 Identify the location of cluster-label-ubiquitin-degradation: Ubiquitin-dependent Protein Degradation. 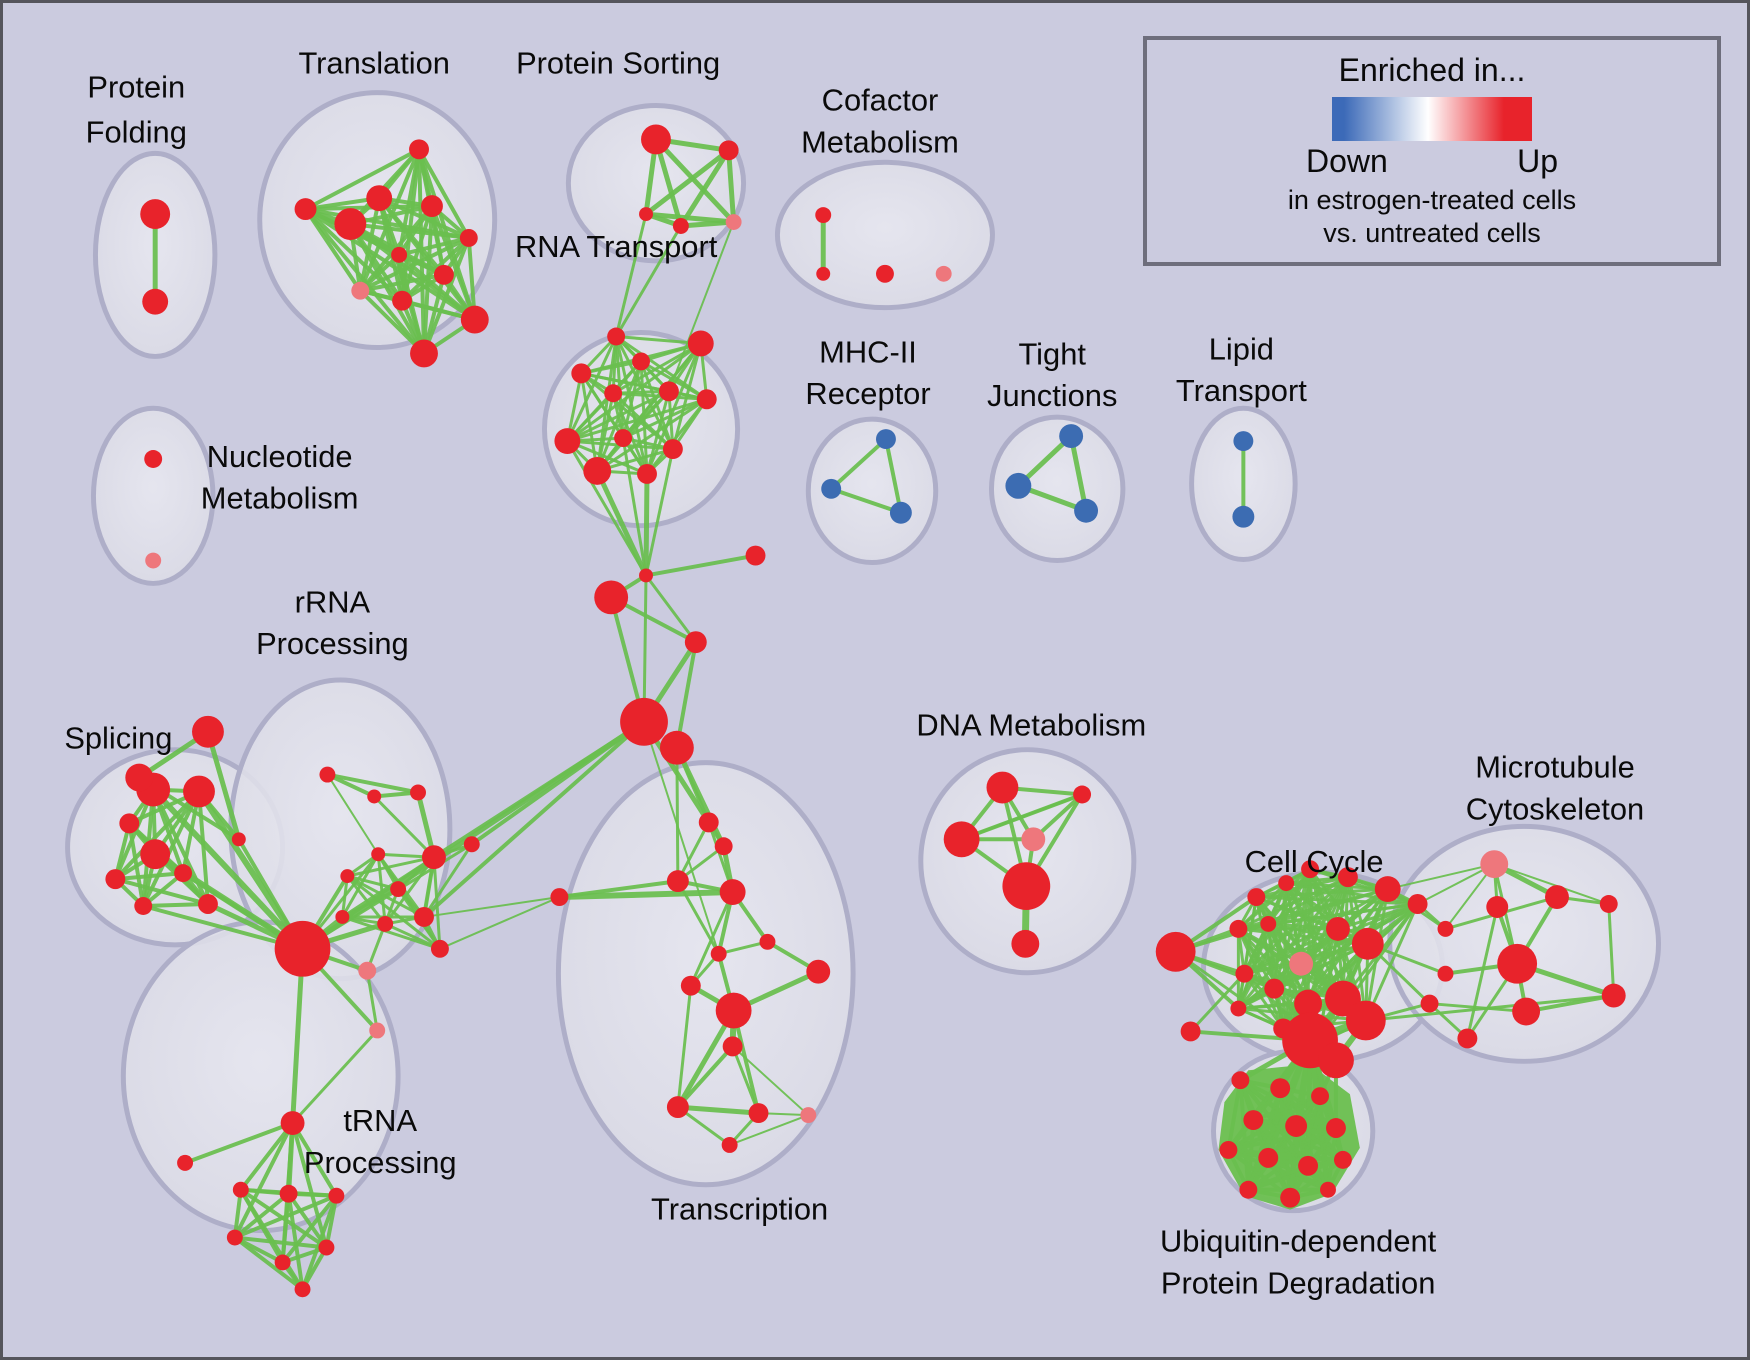
(1298, 1261).